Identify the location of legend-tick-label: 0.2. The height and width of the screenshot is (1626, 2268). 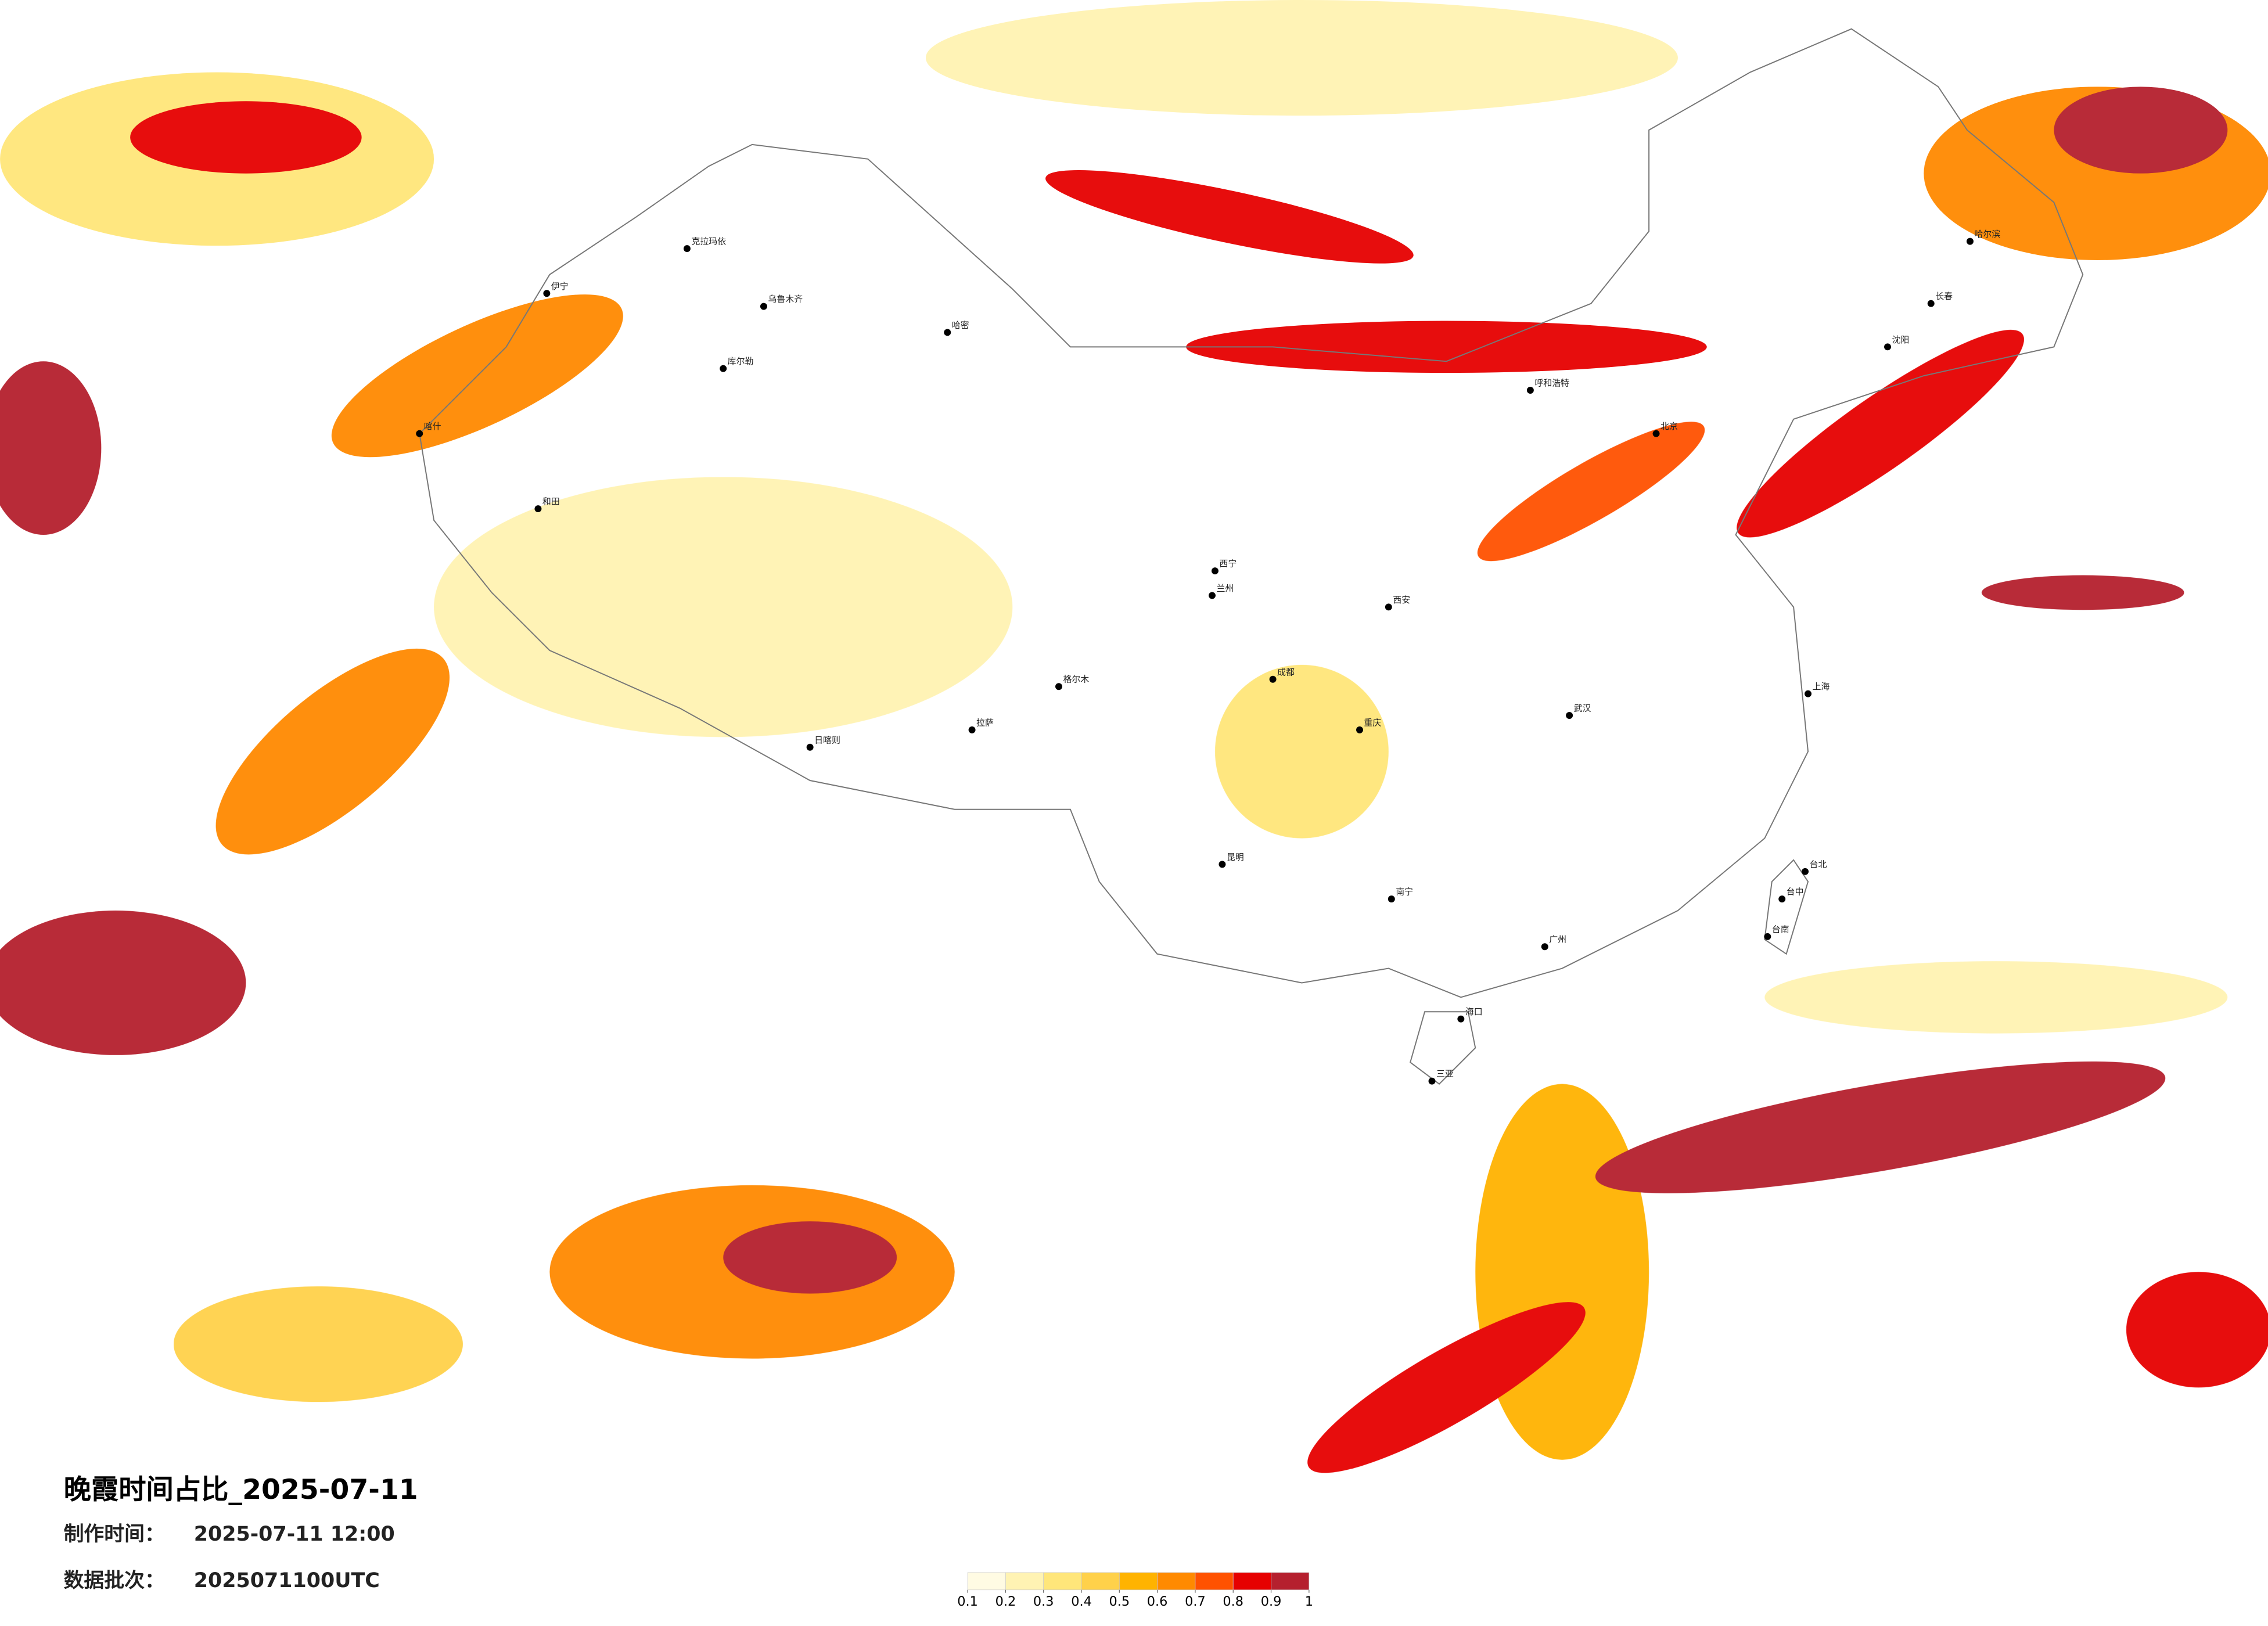
(1005, 1601).